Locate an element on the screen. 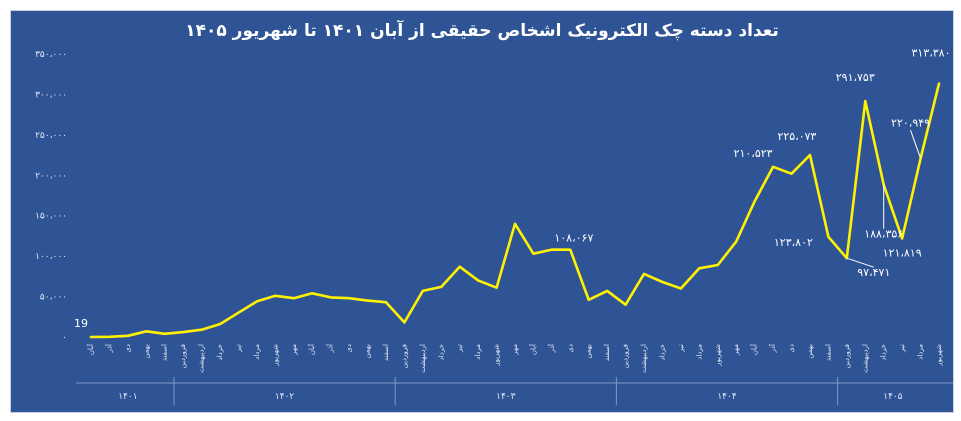  y-tick-label: ۵۰،۰۰۰ is located at coordinates (53, 298).